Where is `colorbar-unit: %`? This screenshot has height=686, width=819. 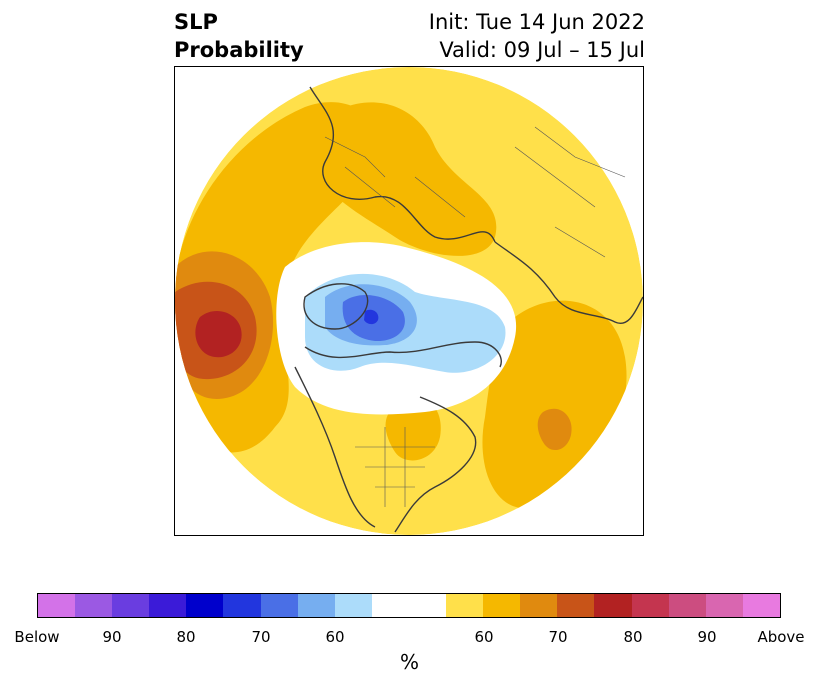
colorbar-unit: % is located at coordinates (409, 662).